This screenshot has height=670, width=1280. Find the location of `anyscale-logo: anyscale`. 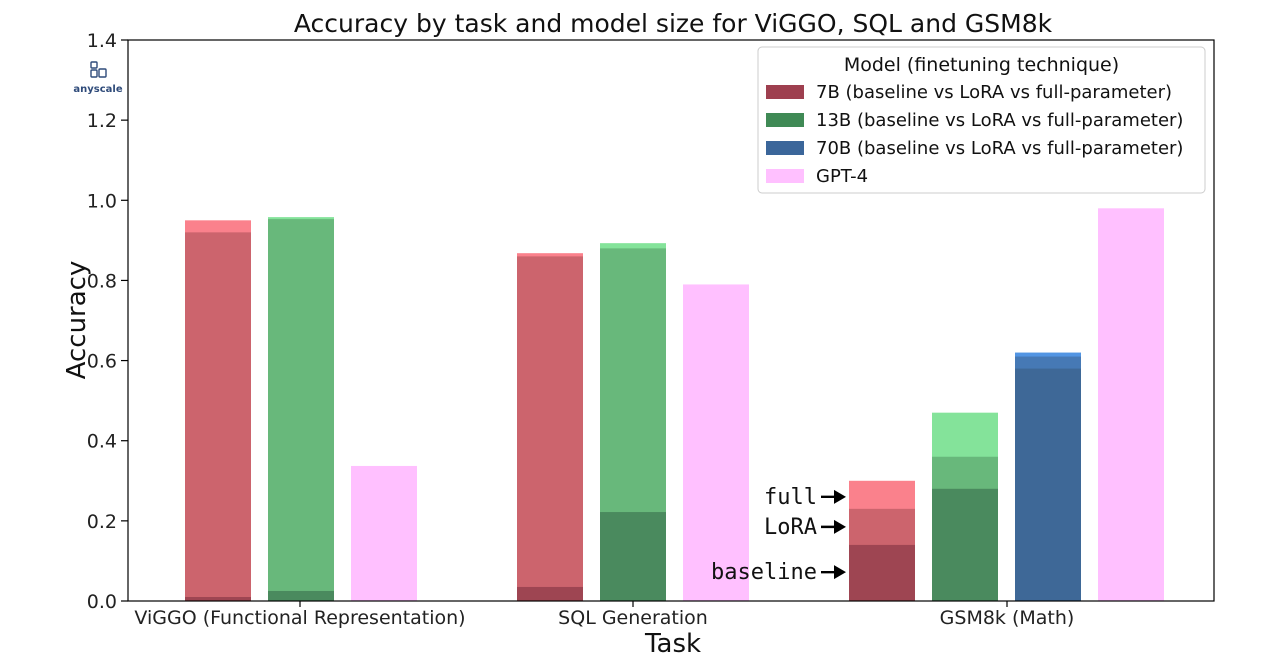

anyscale-logo: anyscale is located at coordinates (98, 78).